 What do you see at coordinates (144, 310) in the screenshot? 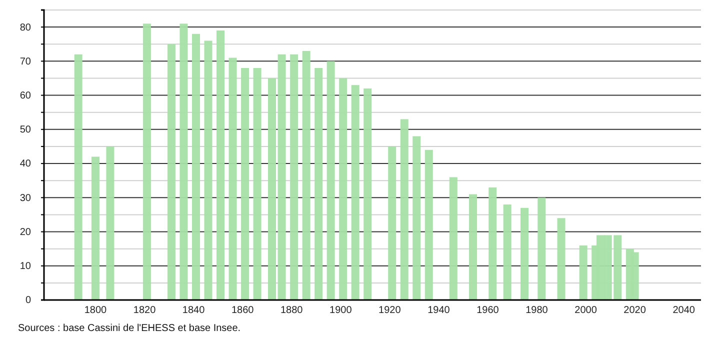
I see `x-tick-label: 1820` at bounding box center [144, 310].